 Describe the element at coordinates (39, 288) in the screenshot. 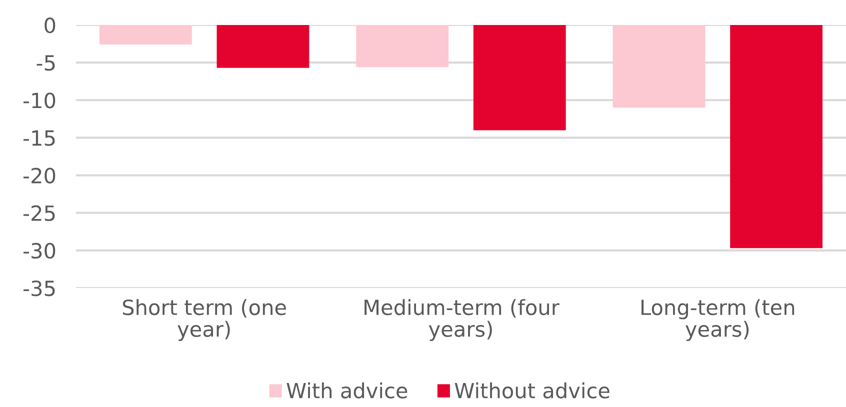

I see `y-tick-label: -35` at that location.